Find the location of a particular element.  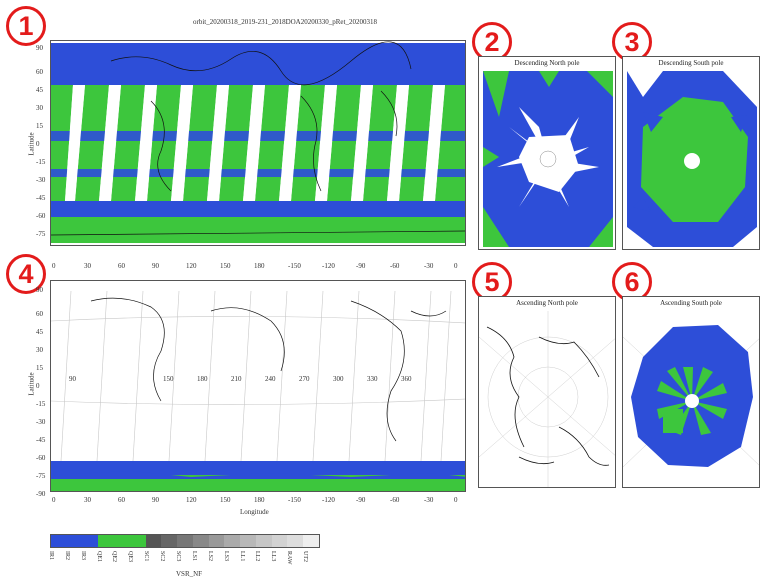

top-map-ytick: 0 is located at coordinates (38, 144).